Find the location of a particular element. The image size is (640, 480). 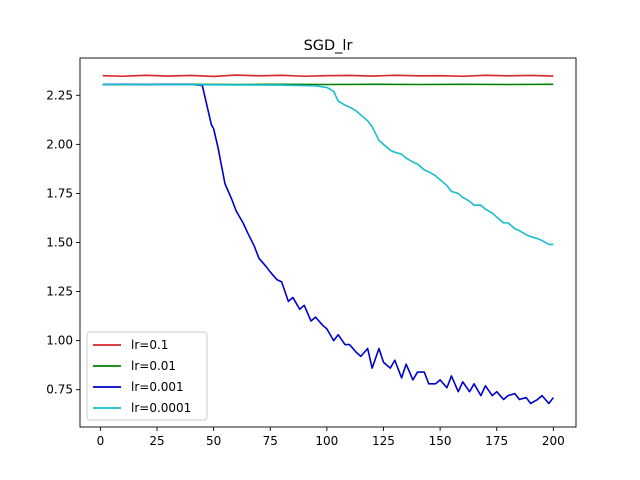

x-tick-label: 100 is located at coordinates (326, 441).